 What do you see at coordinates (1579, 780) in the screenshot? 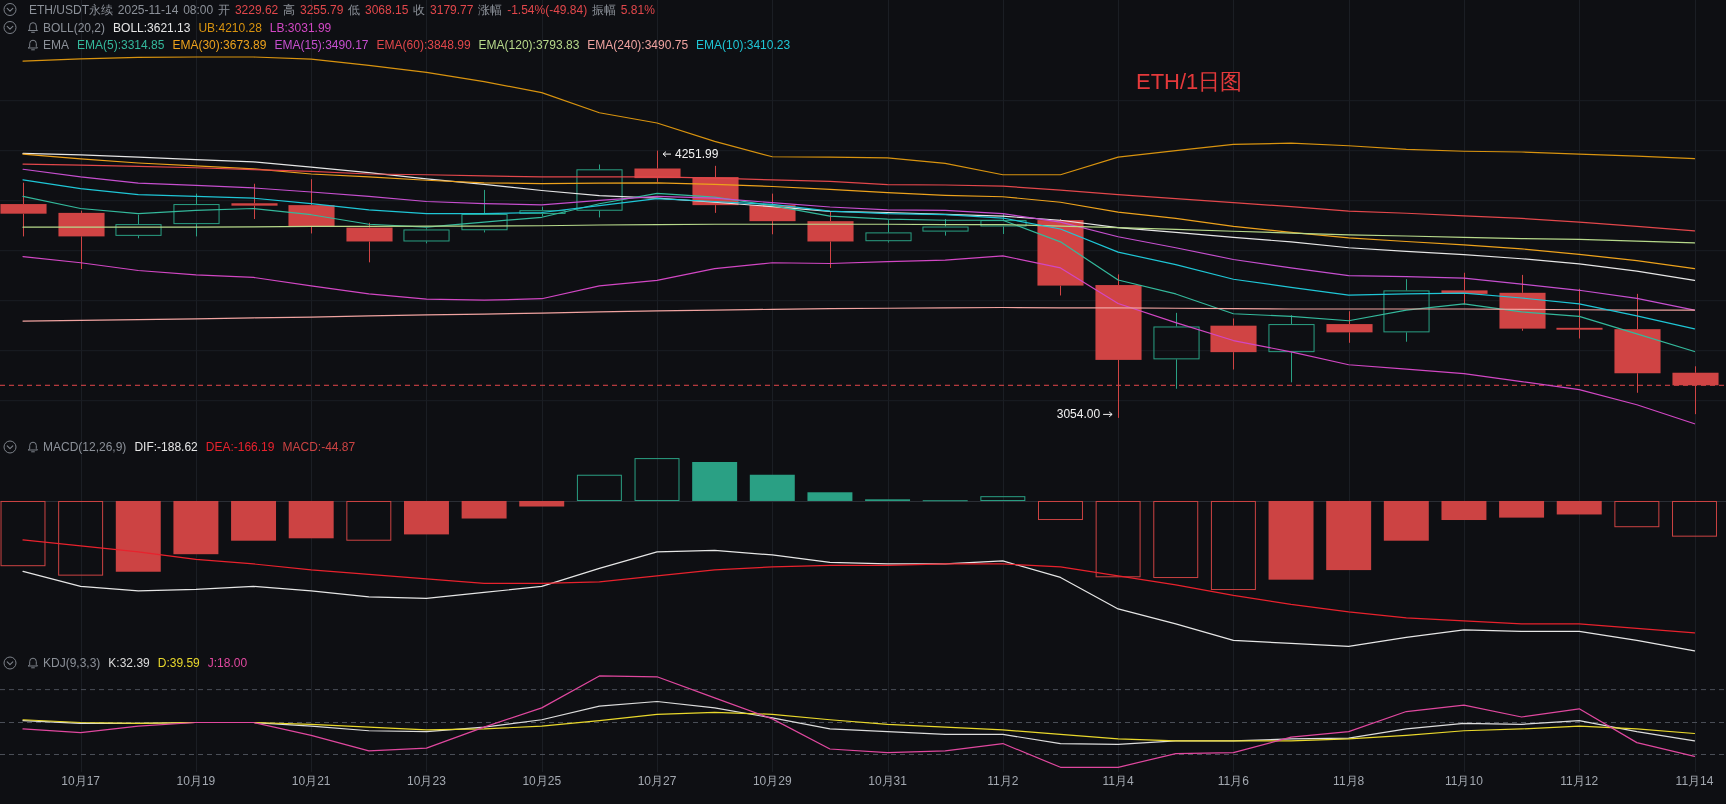
I see `x-tick-label: 11月12` at bounding box center [1579, 780].